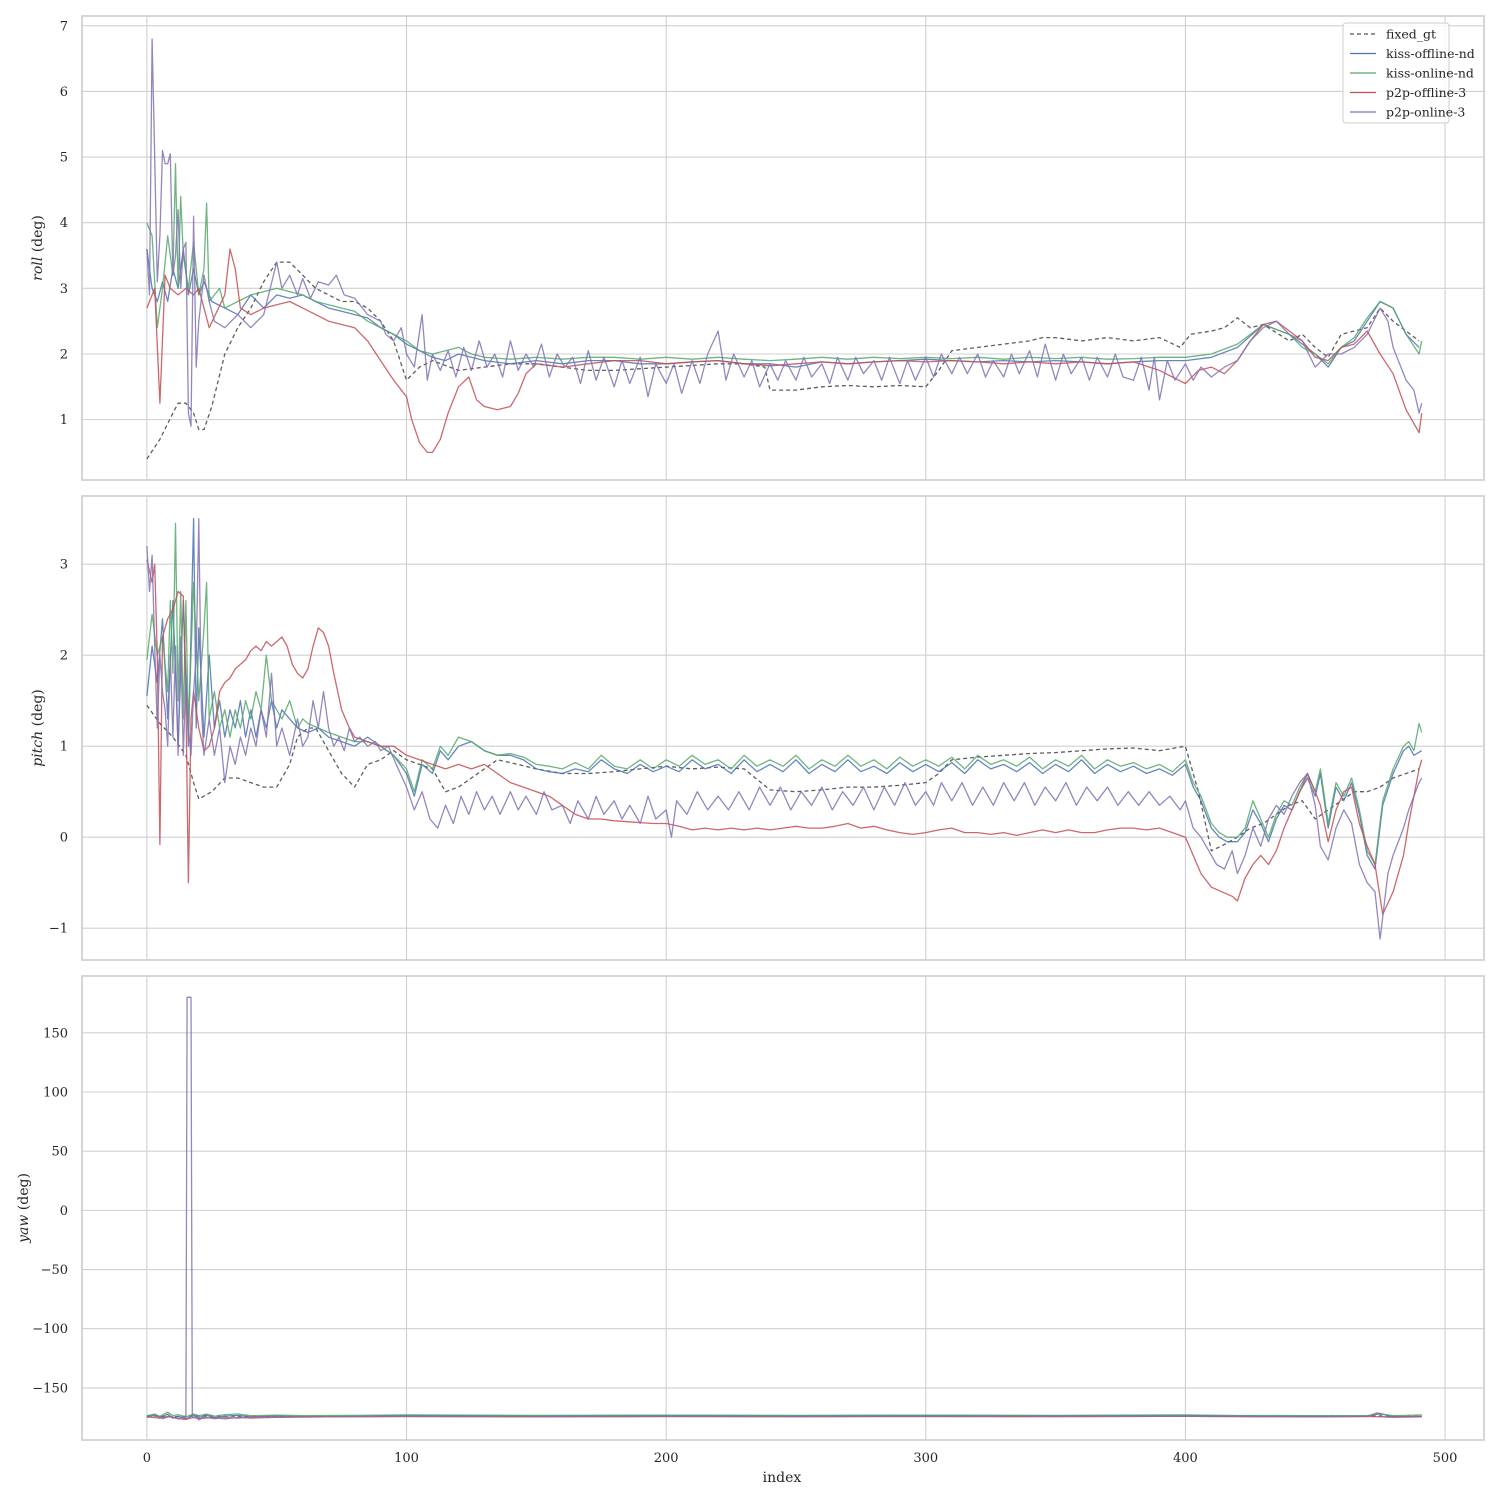  Describe the element at coordinates (1426, 92) in the screenshot. I see `legend-label: p2p-offline-3` at that location.